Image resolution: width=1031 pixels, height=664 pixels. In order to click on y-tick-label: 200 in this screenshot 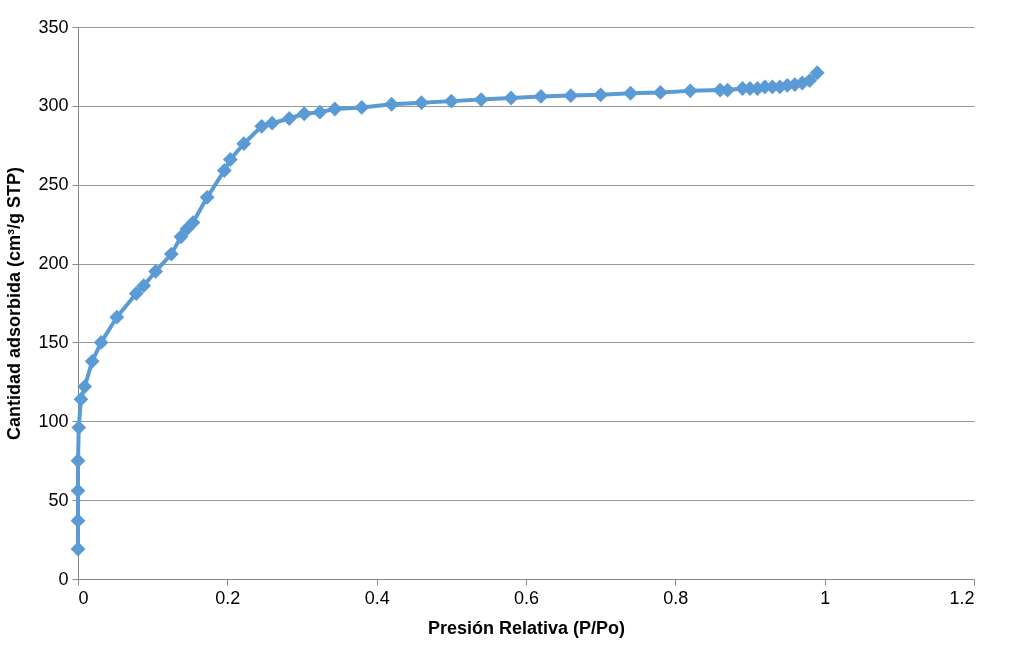, I will do `click(53, 263)`.